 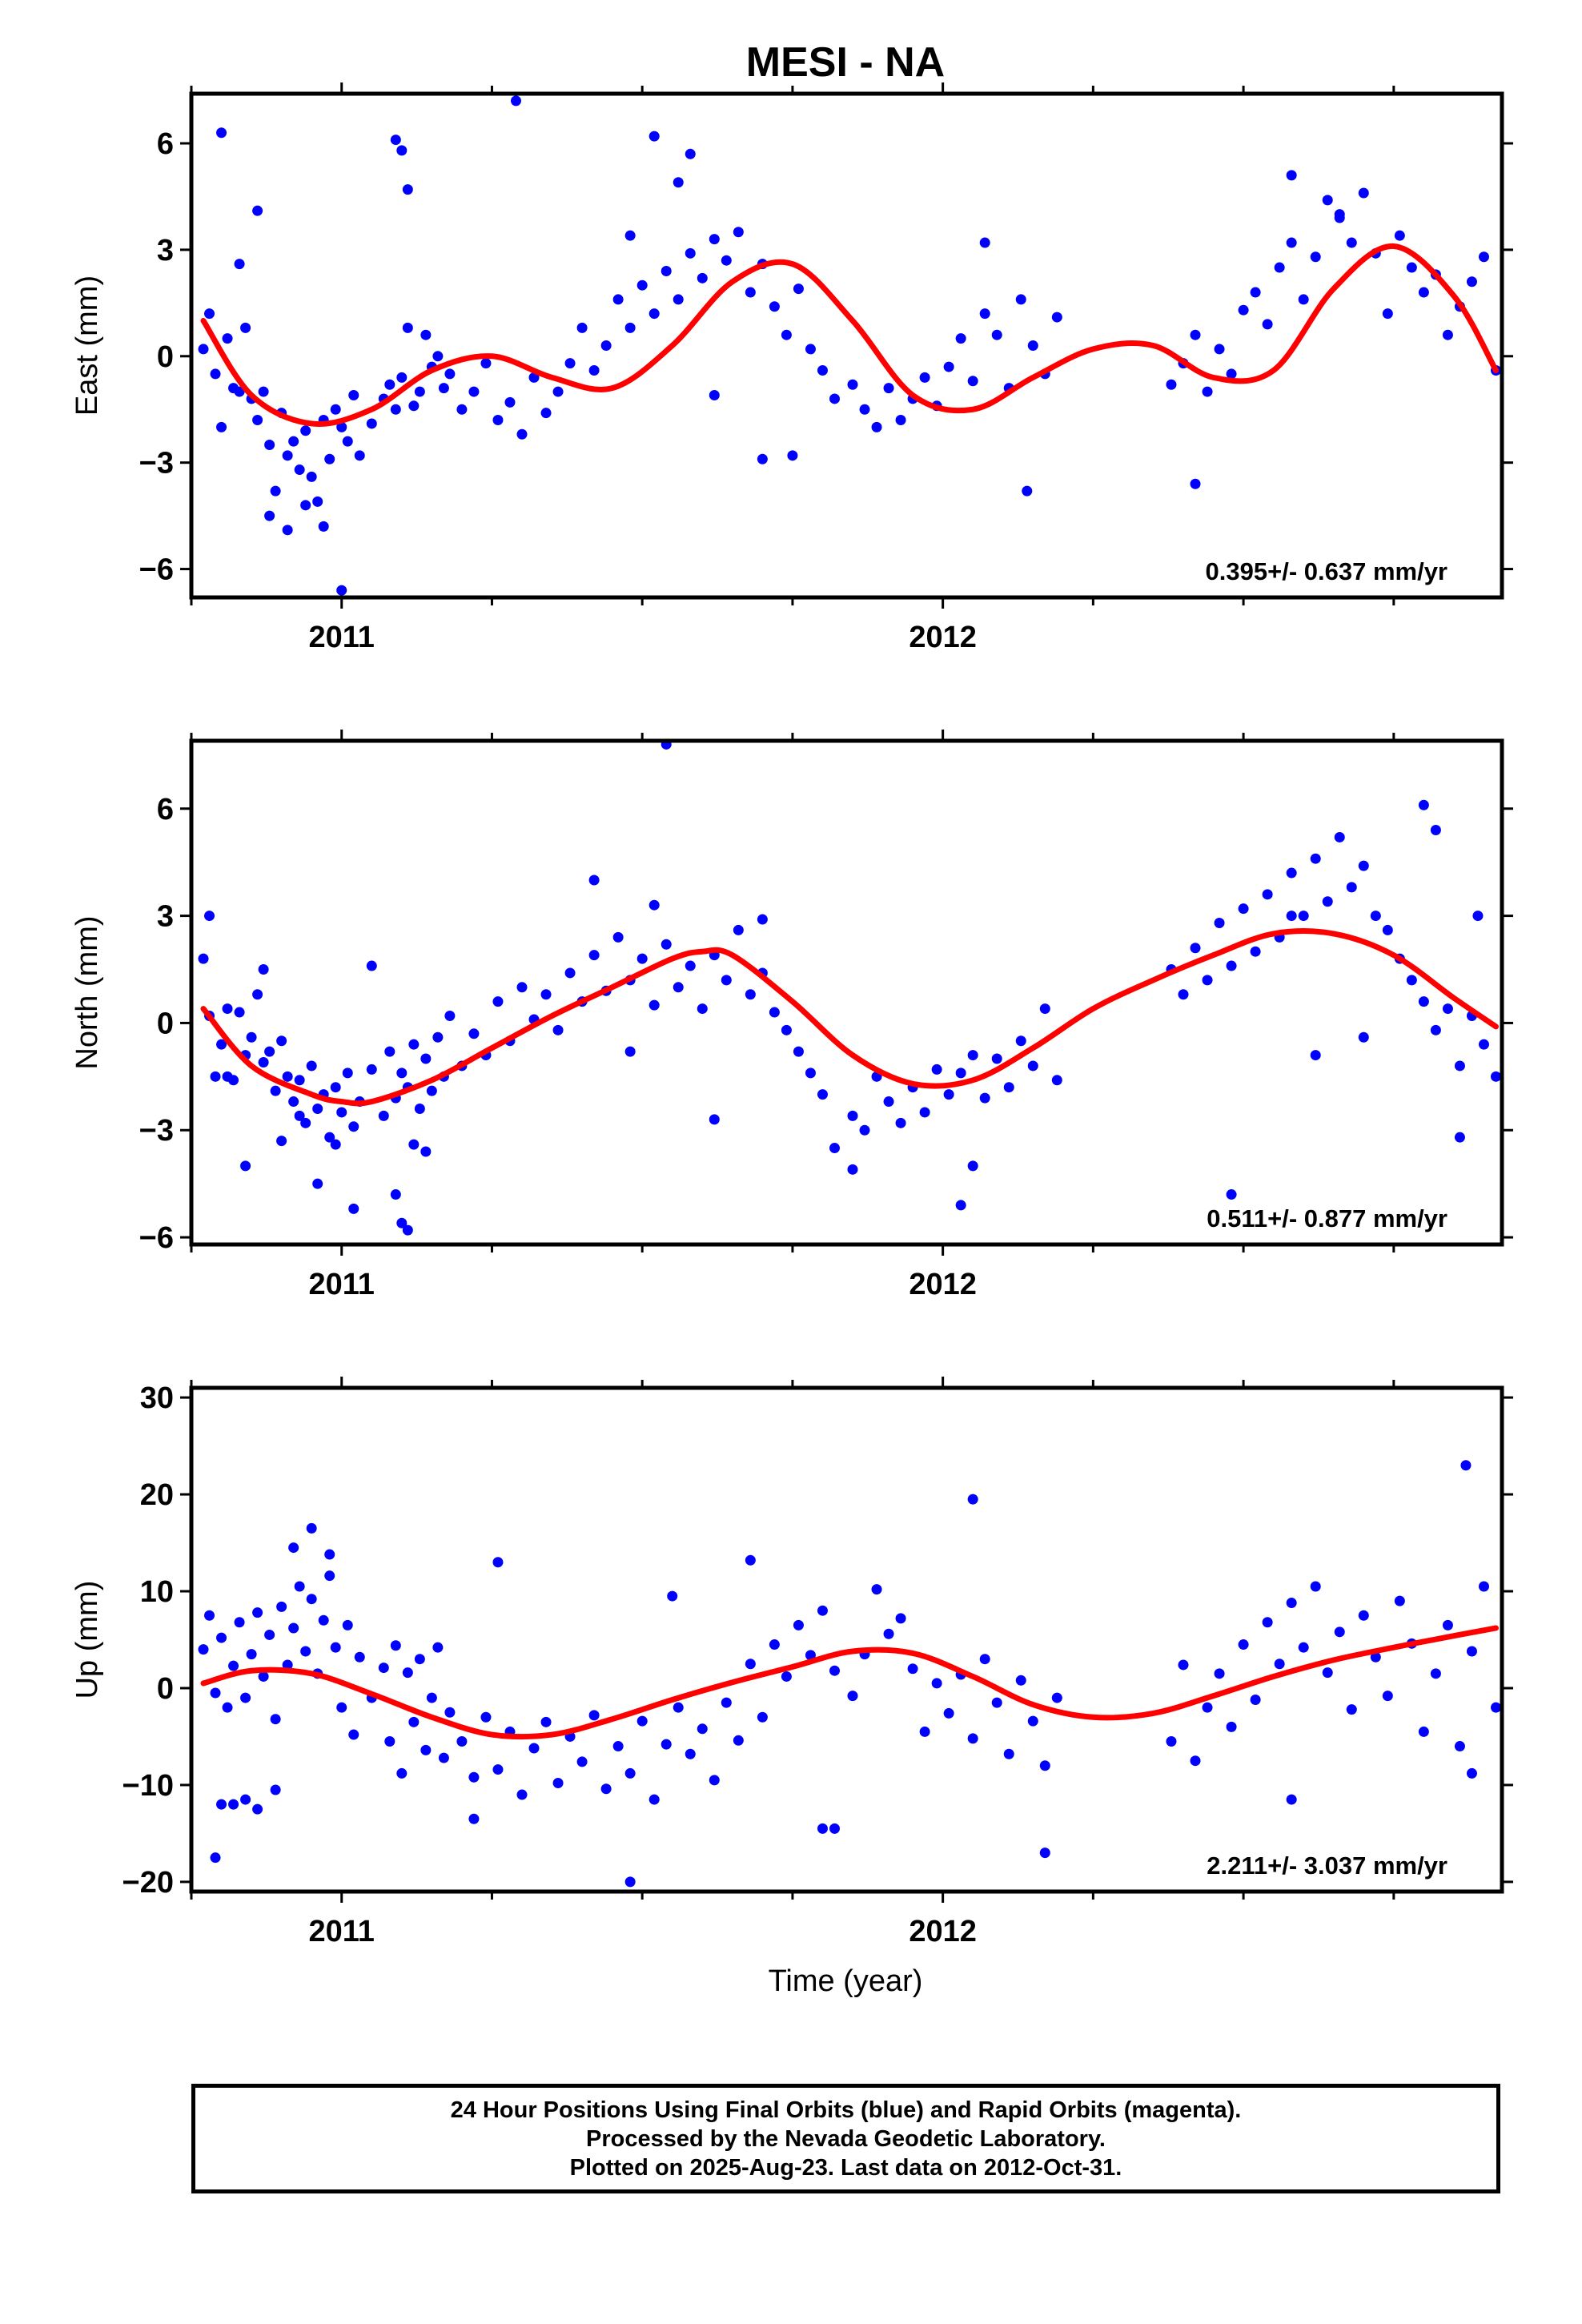 I want to click on figure-title: MESI - NA, so click(x=846, y=62).